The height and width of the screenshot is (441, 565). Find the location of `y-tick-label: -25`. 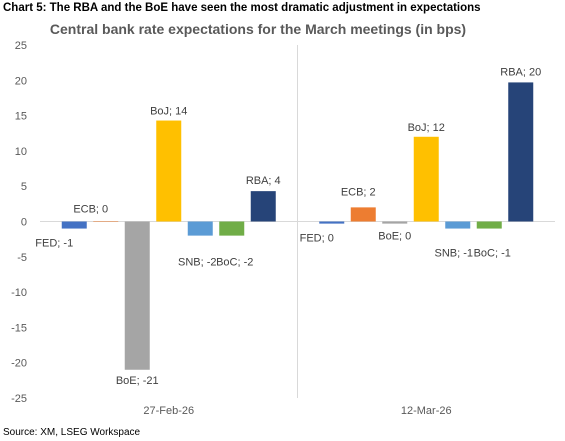

y-tick-label: -25 is located at coordinates (19, 399).